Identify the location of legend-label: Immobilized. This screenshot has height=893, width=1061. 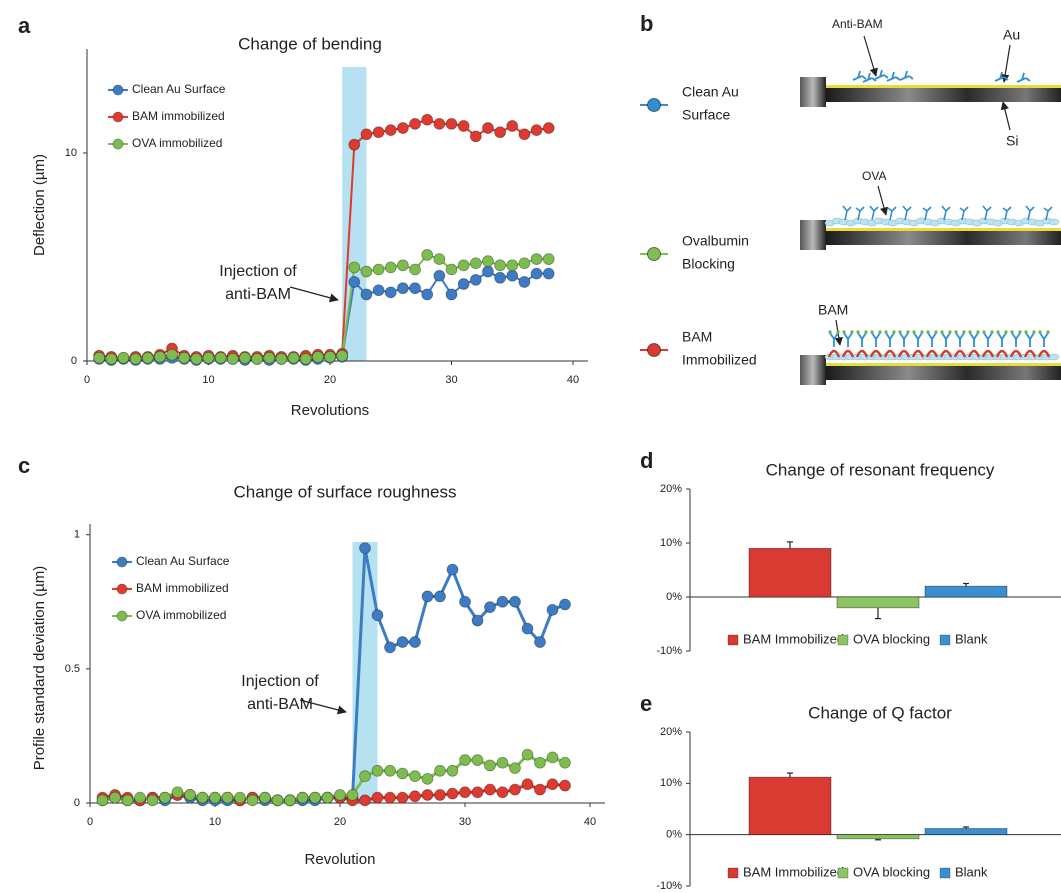
(719, 360).